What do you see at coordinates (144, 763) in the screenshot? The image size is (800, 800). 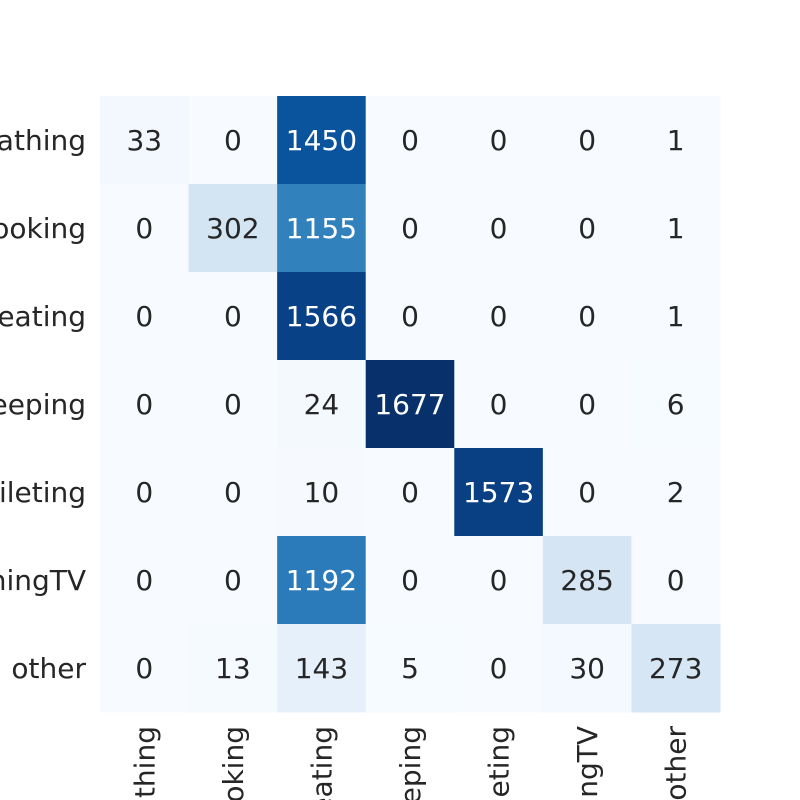 I see `x-tick-label: bathing` at bounding box center [144, 763].